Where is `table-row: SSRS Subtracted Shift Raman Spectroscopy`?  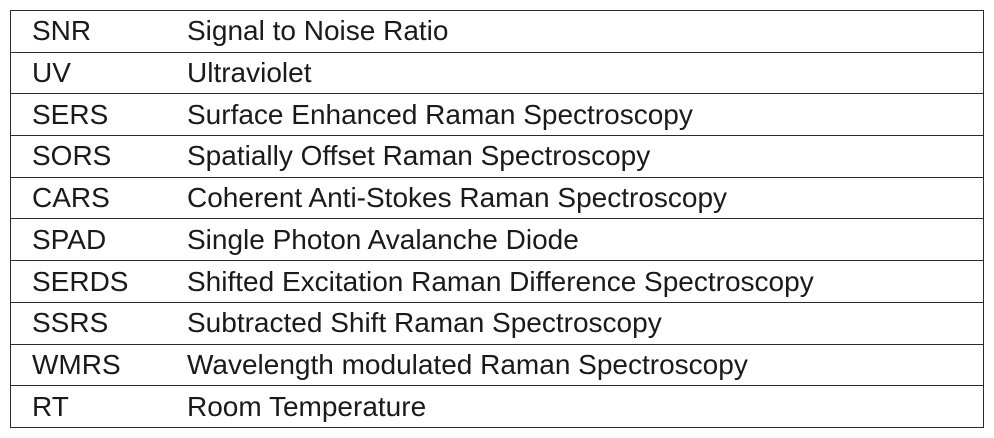
table-row: SSRS Subtracted Shift Raman Spectroscopy is located at coordinates (497, 323).